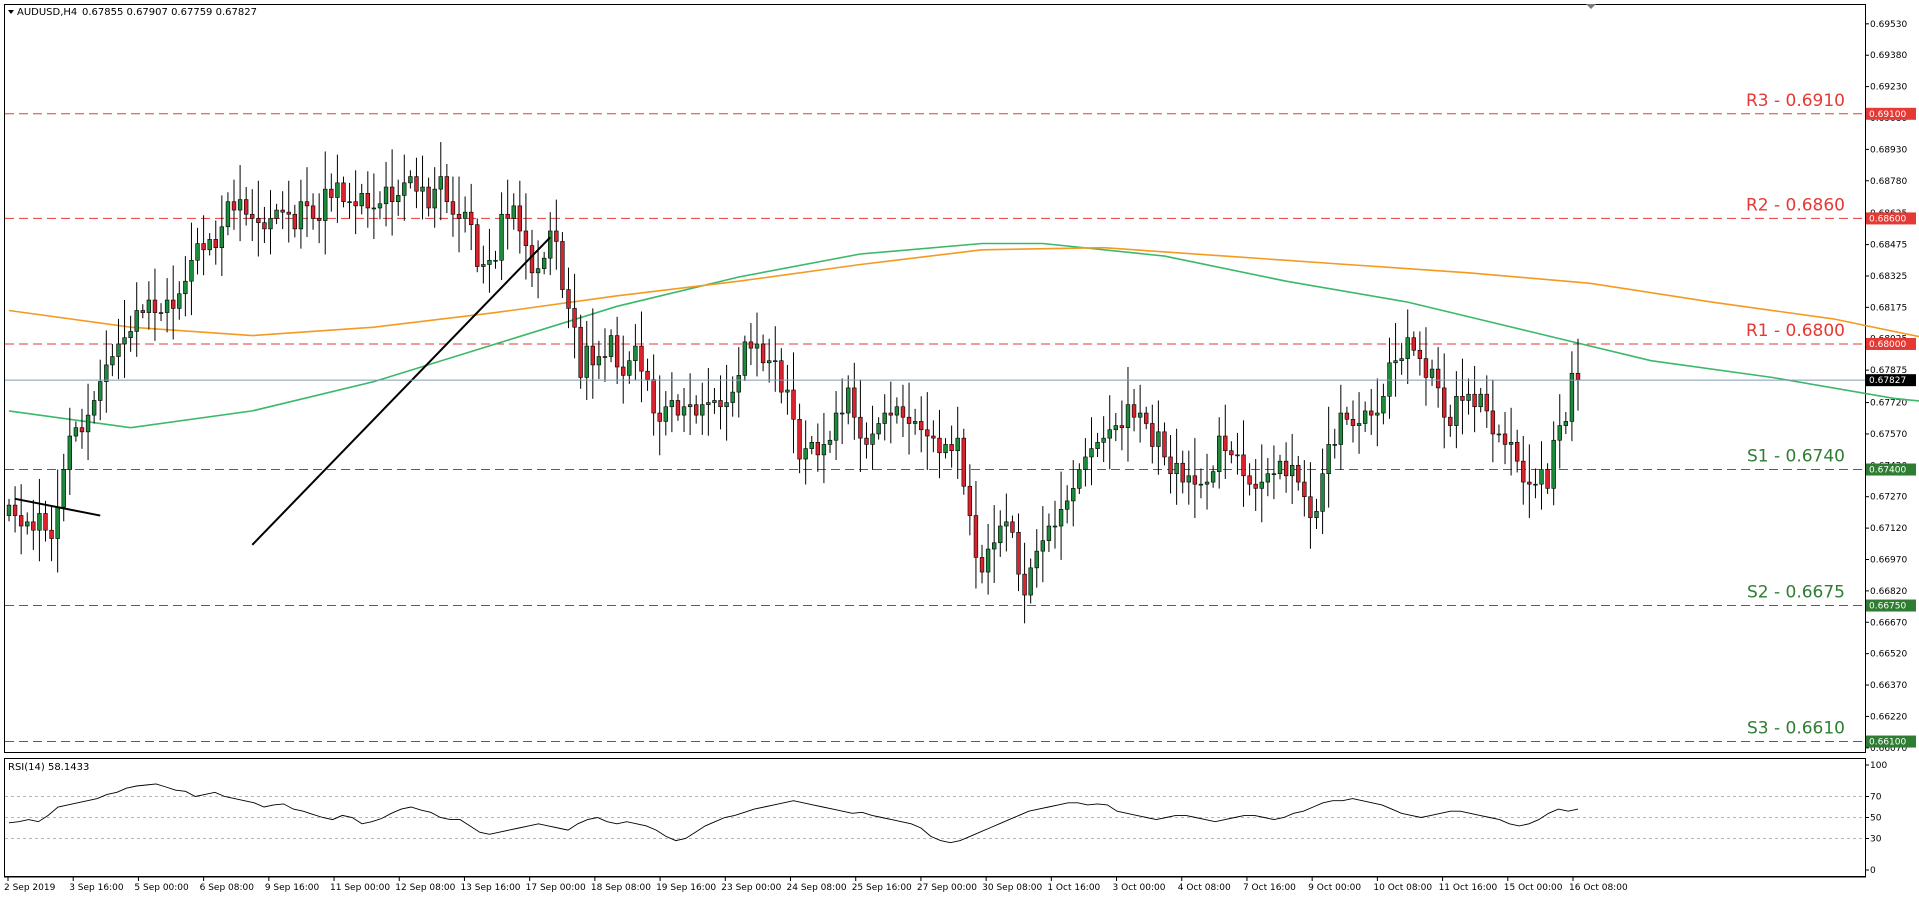 This screenshot has width=1919, height=904. I want to click on rsi-tick-label: 100, so click(1878, 766).